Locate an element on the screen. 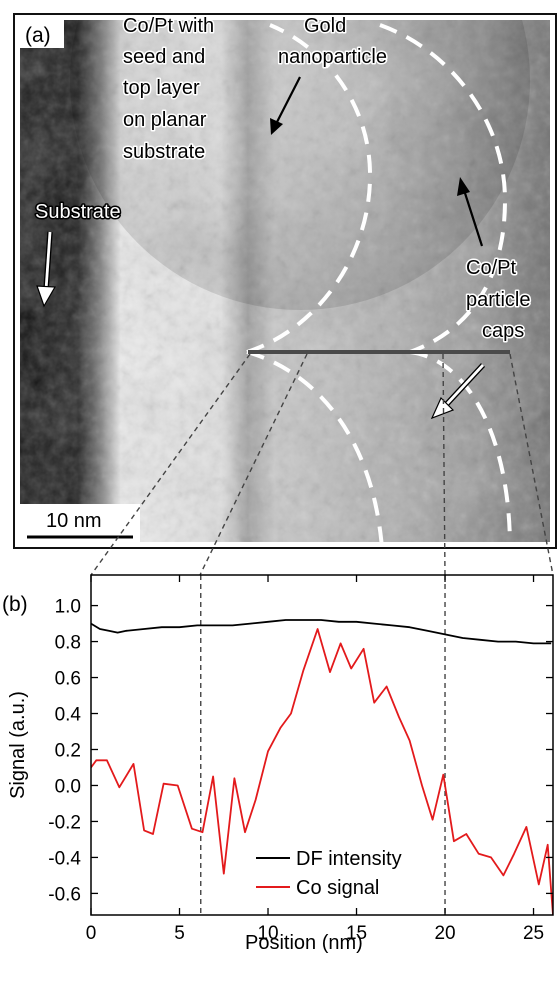 This screenshot has height=995, width=559. scale-bar: 10 nm is located at coordinates (80, 523).